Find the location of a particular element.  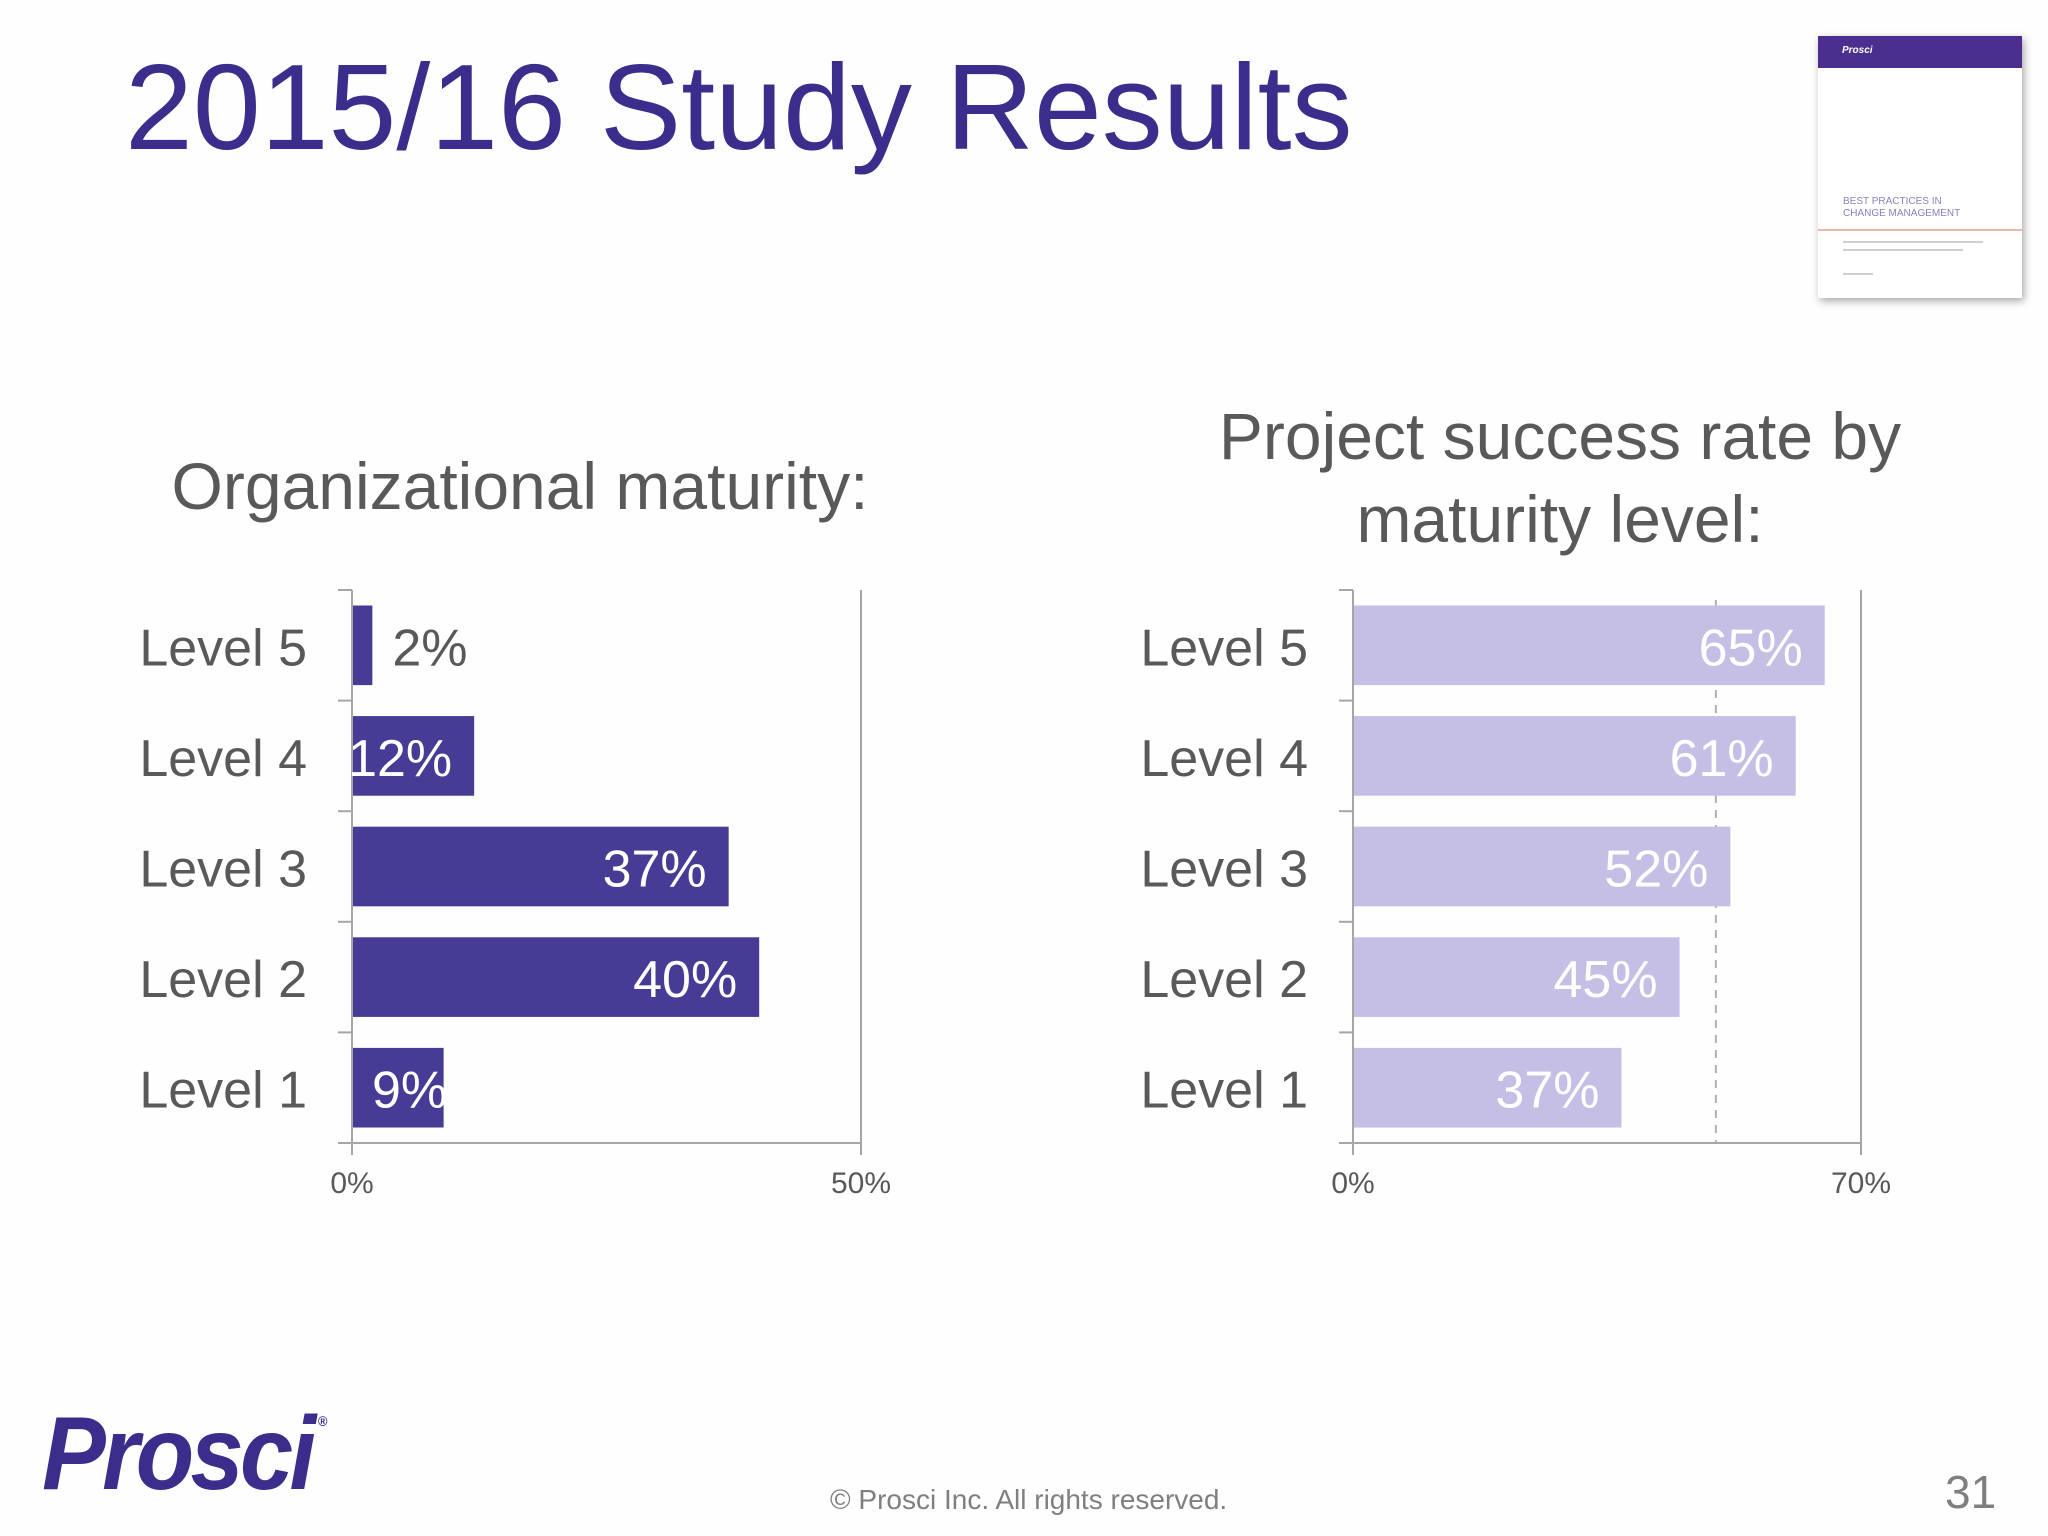

data-label: 65% is located at coordinates (1751, 648).